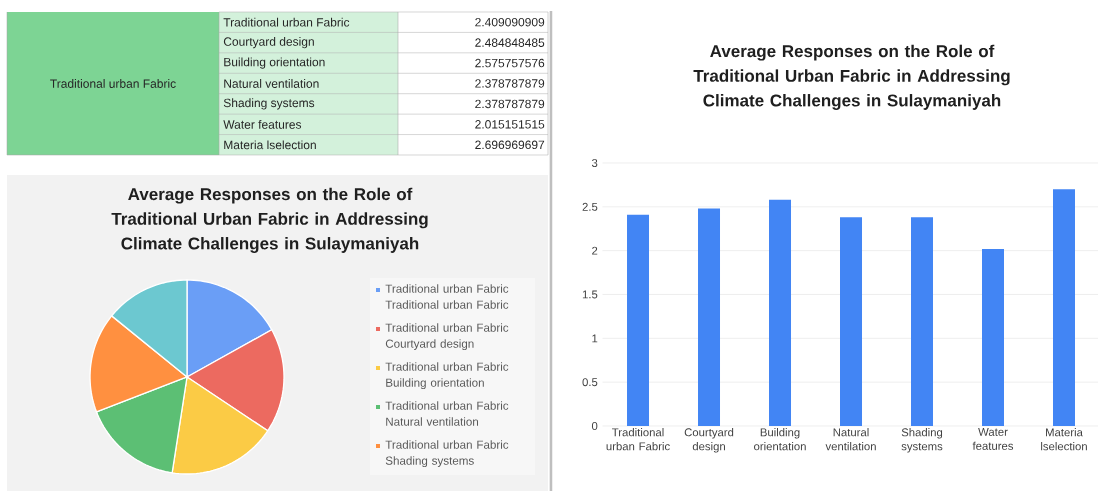 The height and width of the screenshot is (491, 1098). What do you see at coordinates (286, 22) in the screenshot?
I see `category-label: Traditional urban Fabric` at bounding box center [286, 22].